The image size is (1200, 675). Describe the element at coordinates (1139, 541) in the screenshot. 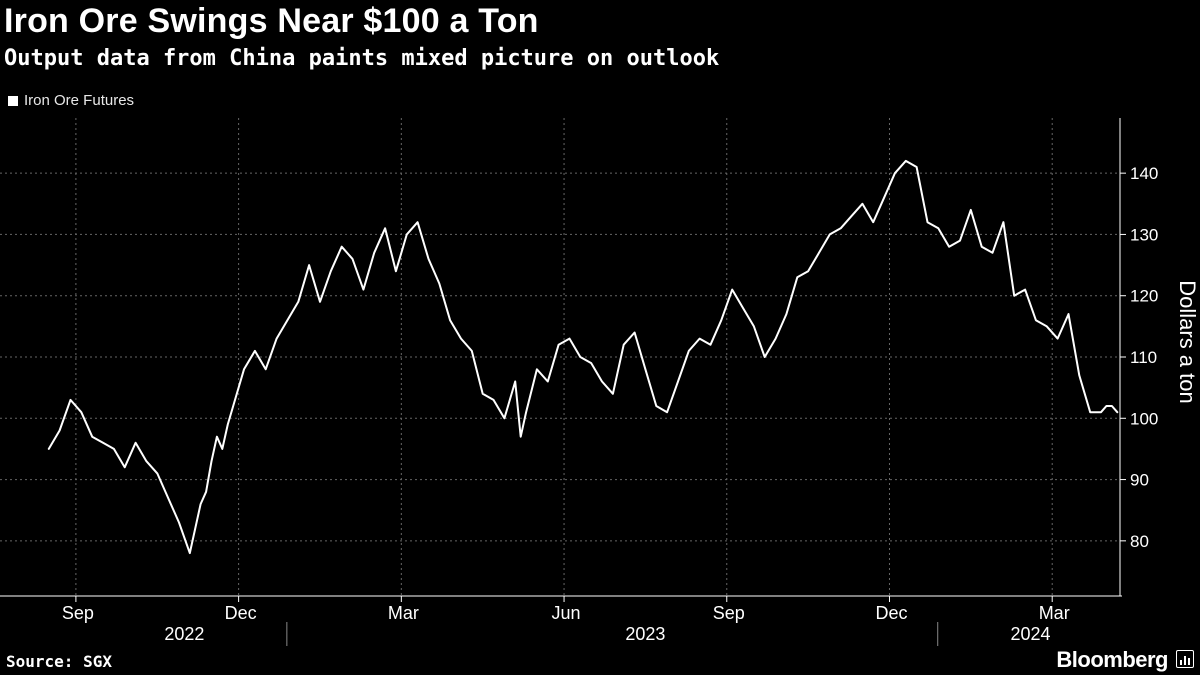

I see `y-tick-label: 80` at that location.